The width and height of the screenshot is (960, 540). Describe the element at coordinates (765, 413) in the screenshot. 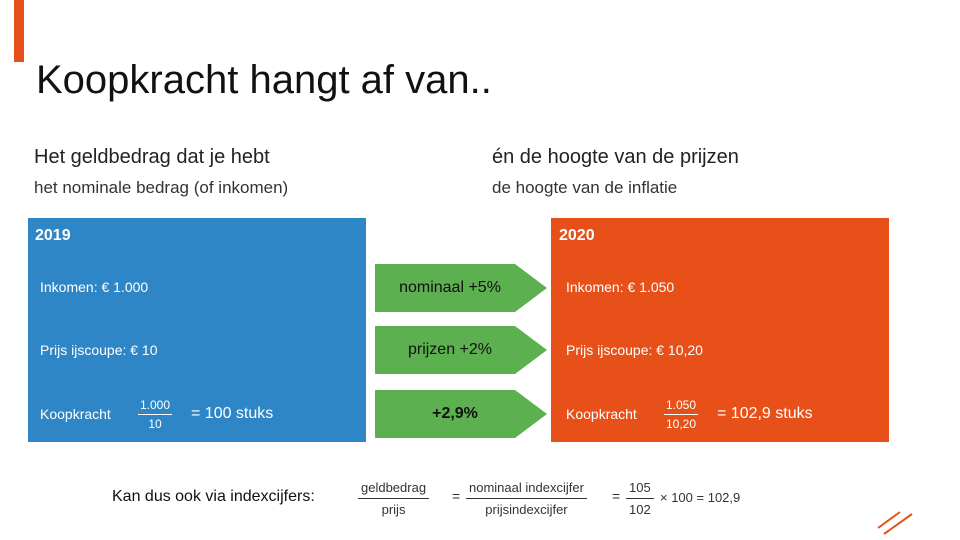

I see `result: = 102,9 stuks` at that location.